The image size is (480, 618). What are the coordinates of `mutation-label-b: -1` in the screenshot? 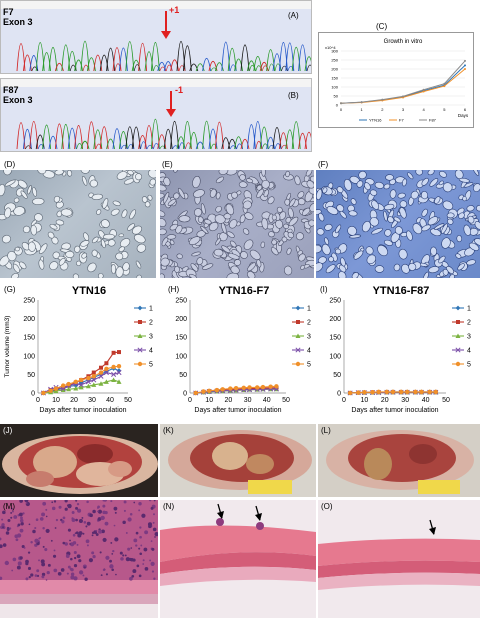 It's located at (179, 90).